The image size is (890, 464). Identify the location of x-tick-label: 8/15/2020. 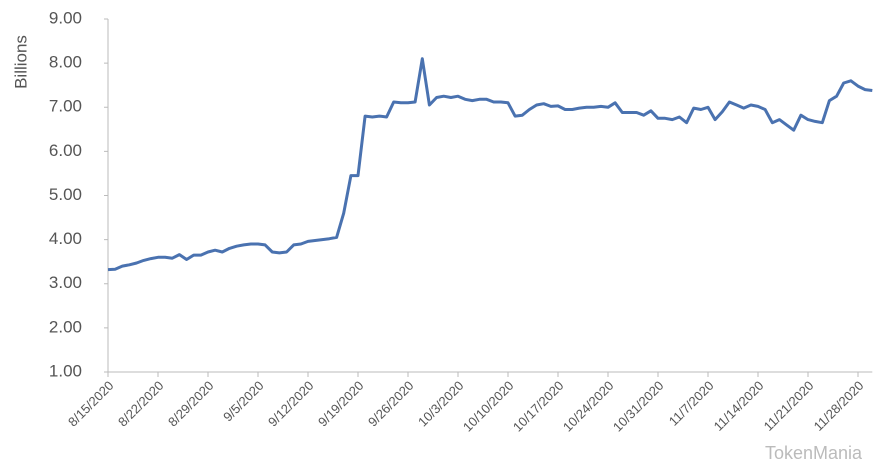
(91, 404).